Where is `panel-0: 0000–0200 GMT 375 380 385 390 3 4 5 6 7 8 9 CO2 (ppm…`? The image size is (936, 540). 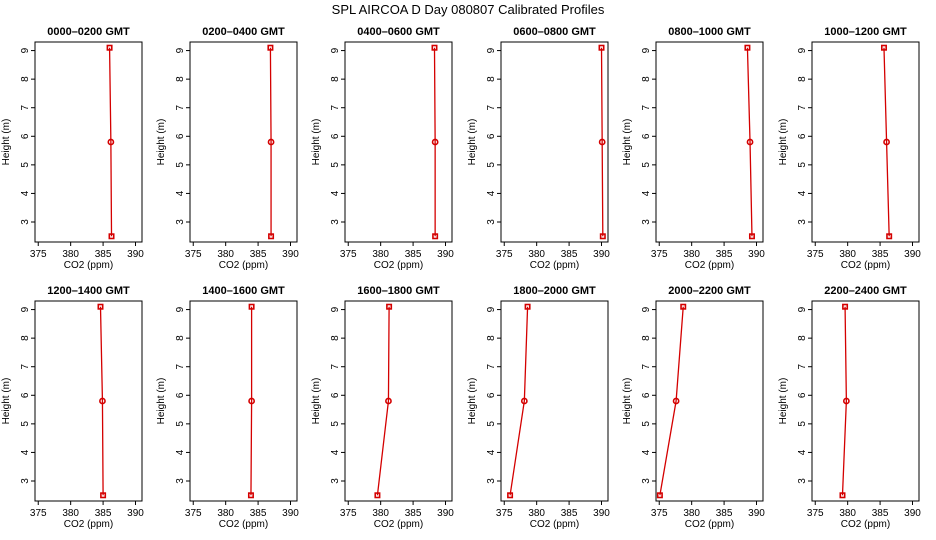
panel-0: 0000–0200 GMT 375 380 385 390 3 4 5 6 7 8 9 CO2 (ppm… is located at coordinates (72, 148).